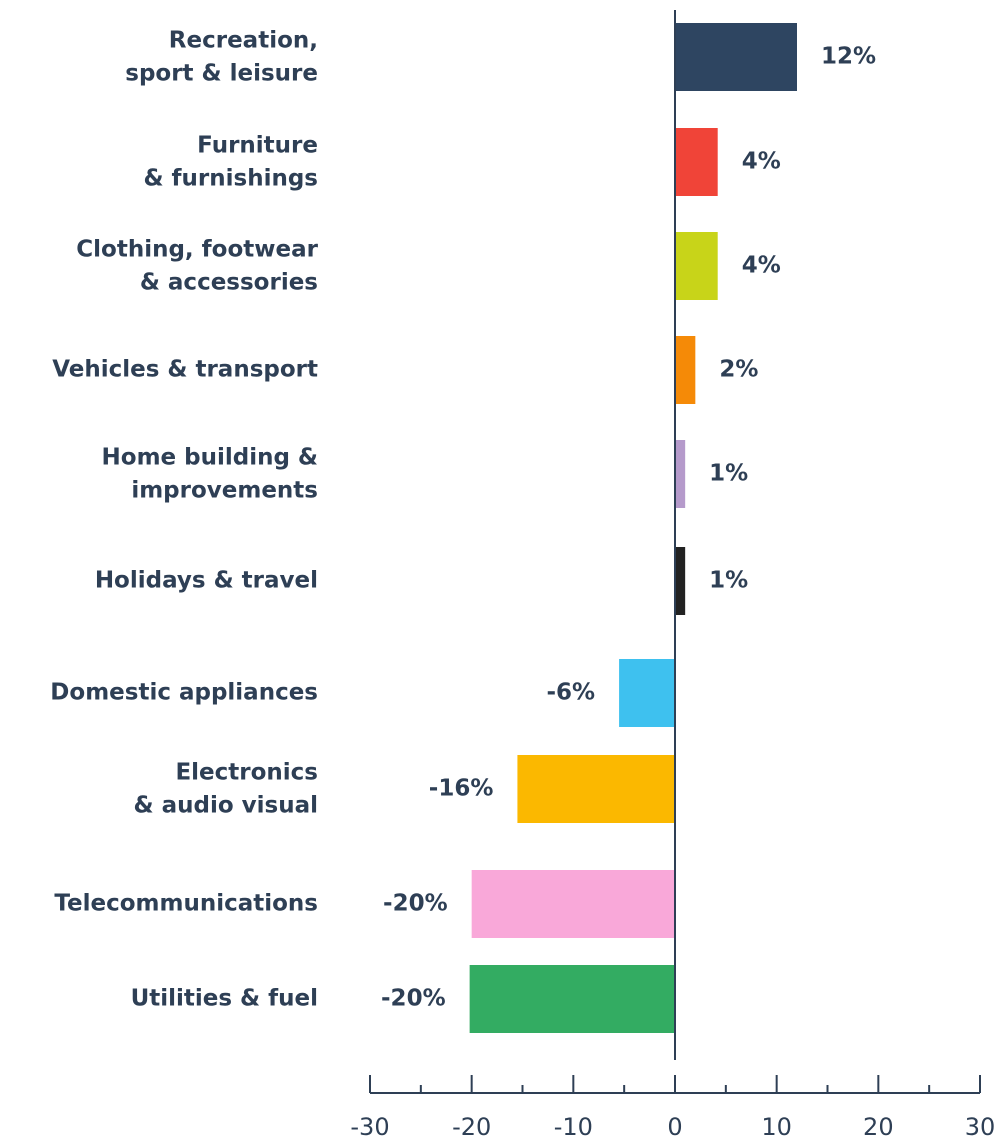  I want to click on x-tick-label: -10, so click(573, 1127).